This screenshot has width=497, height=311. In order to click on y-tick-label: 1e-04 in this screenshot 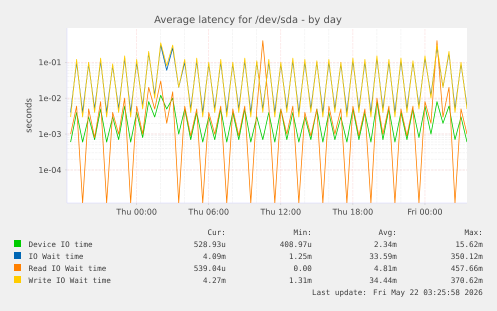, I will do `click(50, 169)`.